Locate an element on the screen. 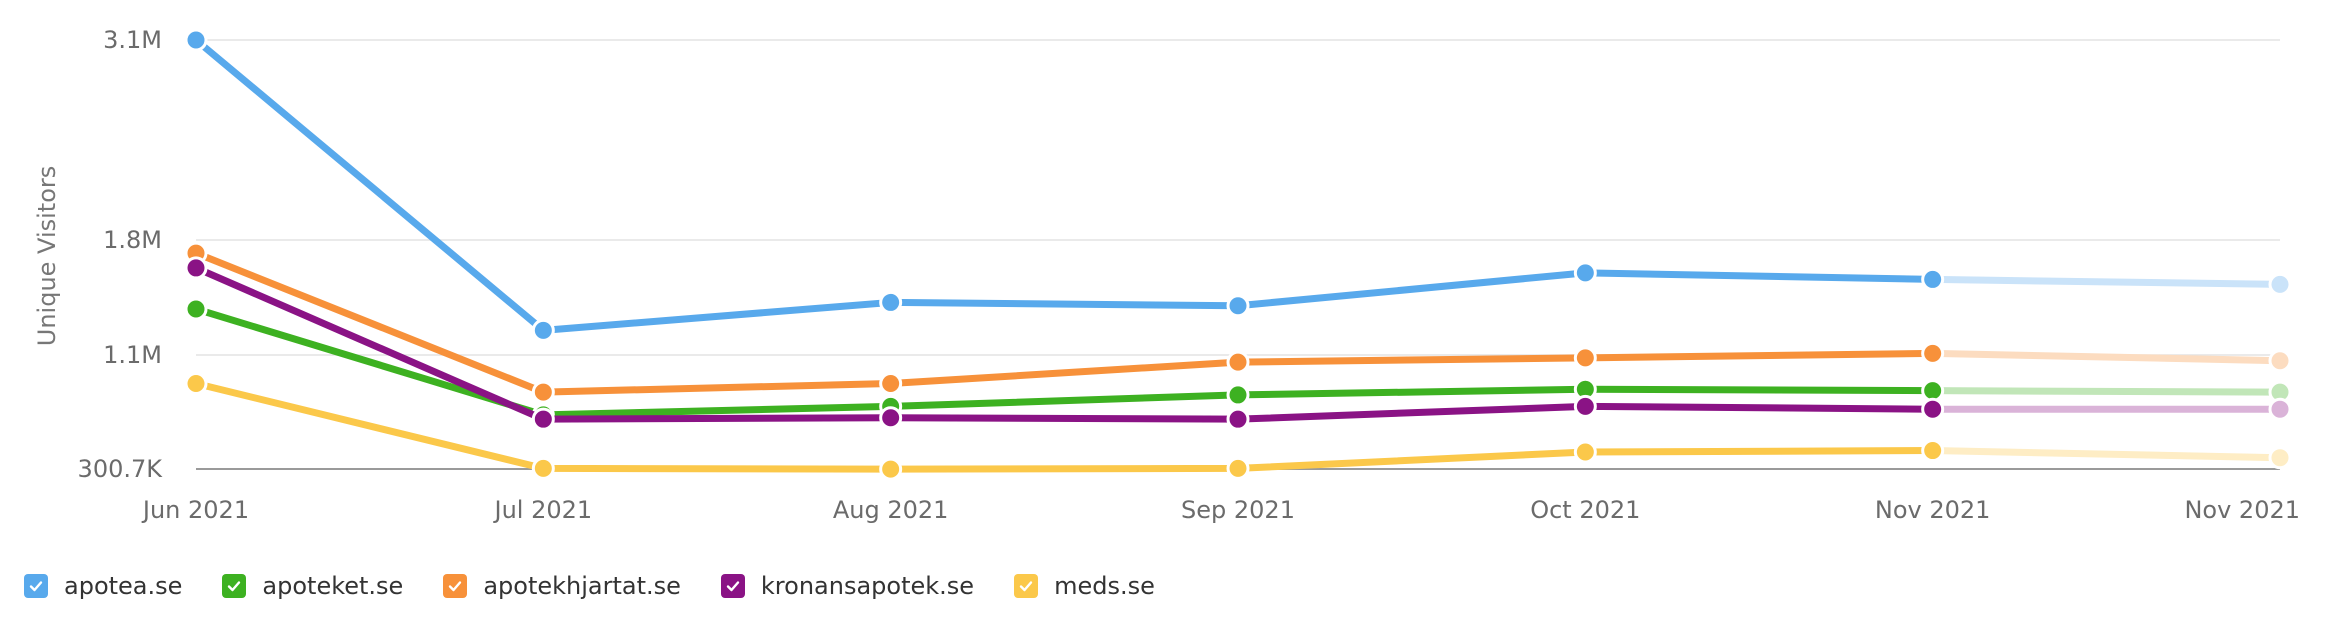  legend-item: apotekhjartat.se is located at coordinates (562, 586).